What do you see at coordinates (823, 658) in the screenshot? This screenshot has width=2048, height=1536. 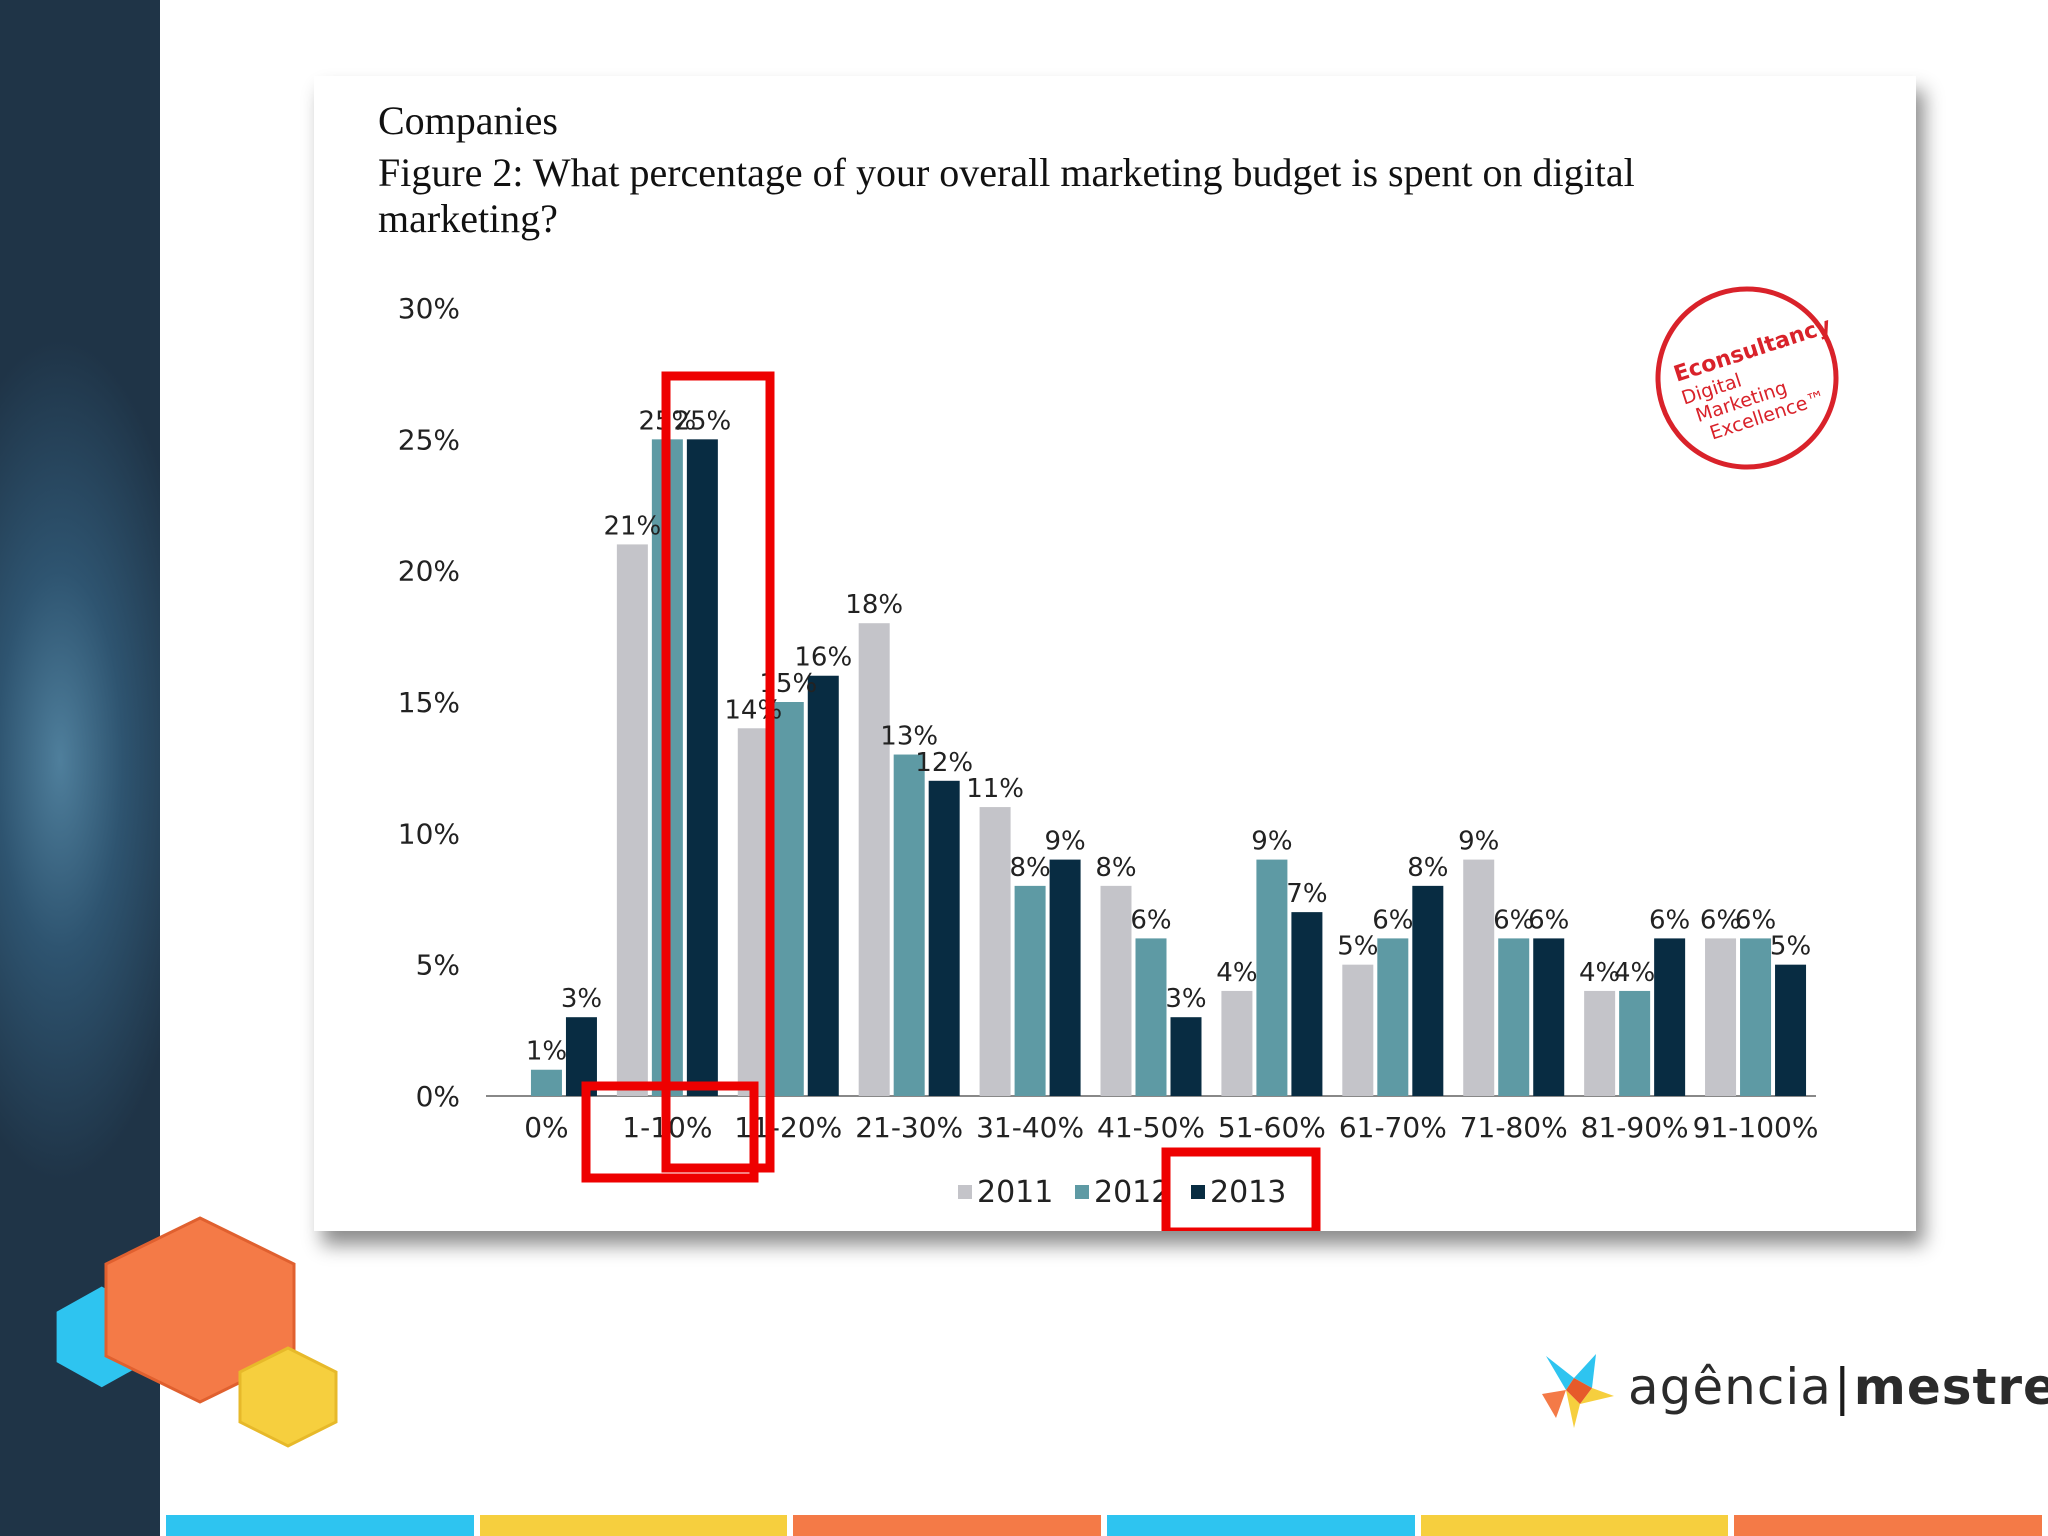 I see `data-label: 16%` at bounding box center [823, 658].